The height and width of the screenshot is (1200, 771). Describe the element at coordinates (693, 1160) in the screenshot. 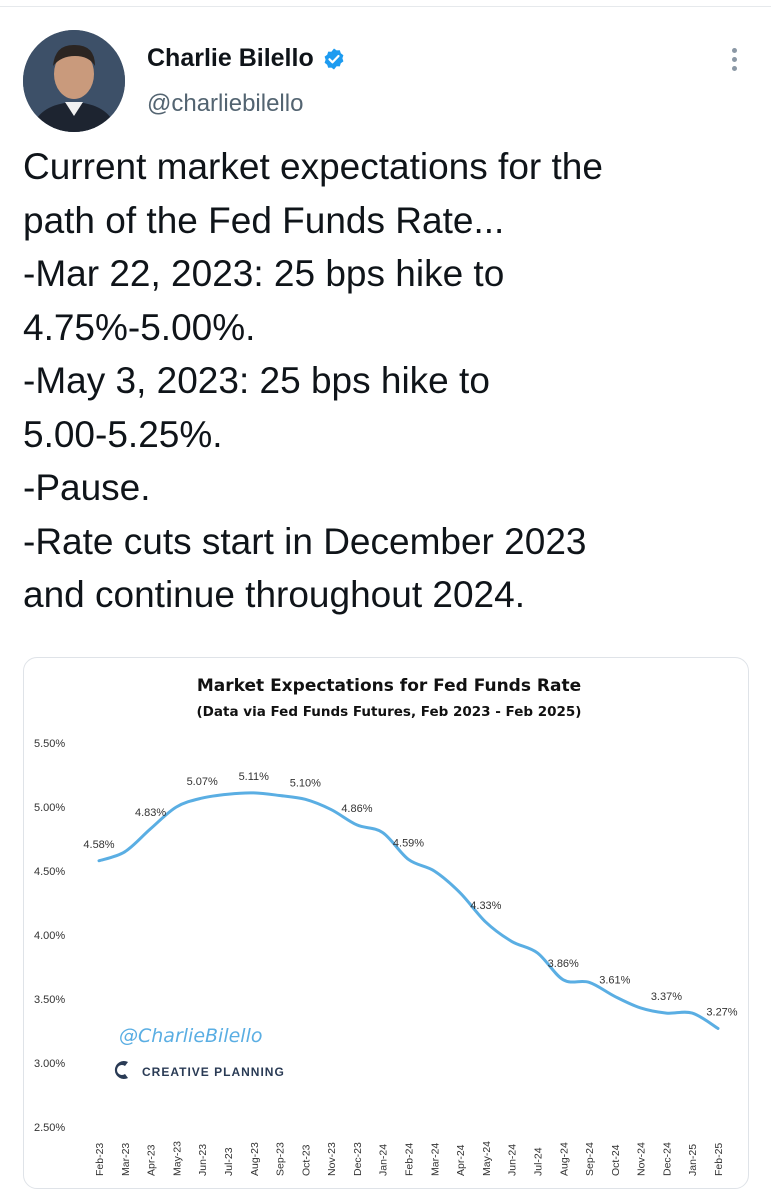

I see `x-tick-label: Jan-25` at that location.